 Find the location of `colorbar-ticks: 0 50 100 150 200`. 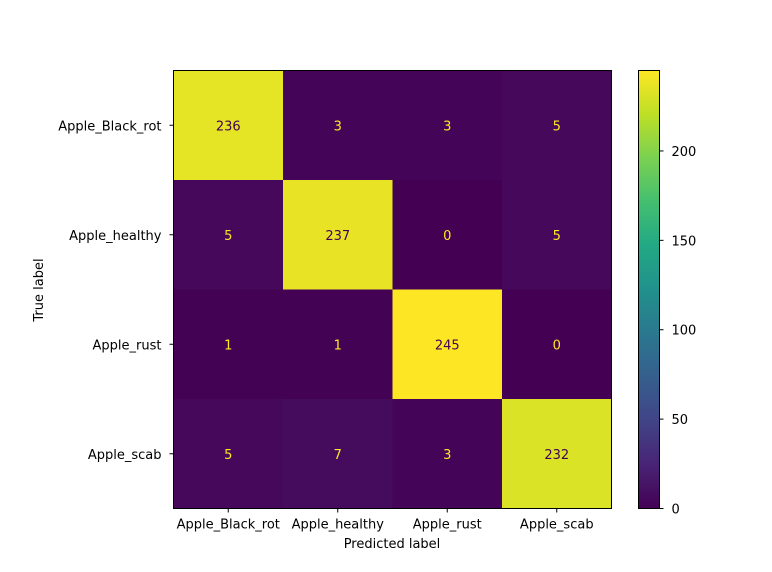

colorbar-ticks: 0 50 100 150 200 is located at coordinates (678, 331).